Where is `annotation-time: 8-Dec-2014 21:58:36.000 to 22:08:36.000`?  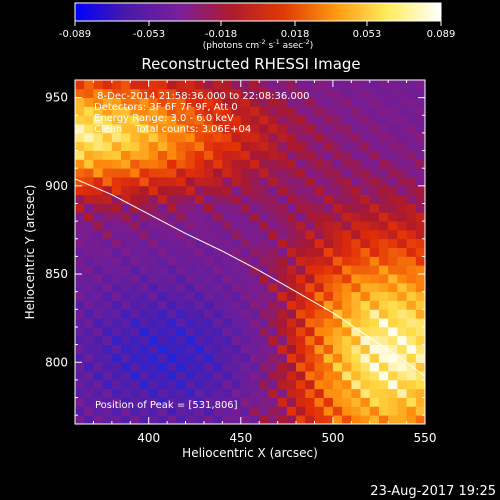 annotation-time: 8-Dec-2014 21:58:36.000 to 22:08:36.000 is located at coordinates (202, 96).